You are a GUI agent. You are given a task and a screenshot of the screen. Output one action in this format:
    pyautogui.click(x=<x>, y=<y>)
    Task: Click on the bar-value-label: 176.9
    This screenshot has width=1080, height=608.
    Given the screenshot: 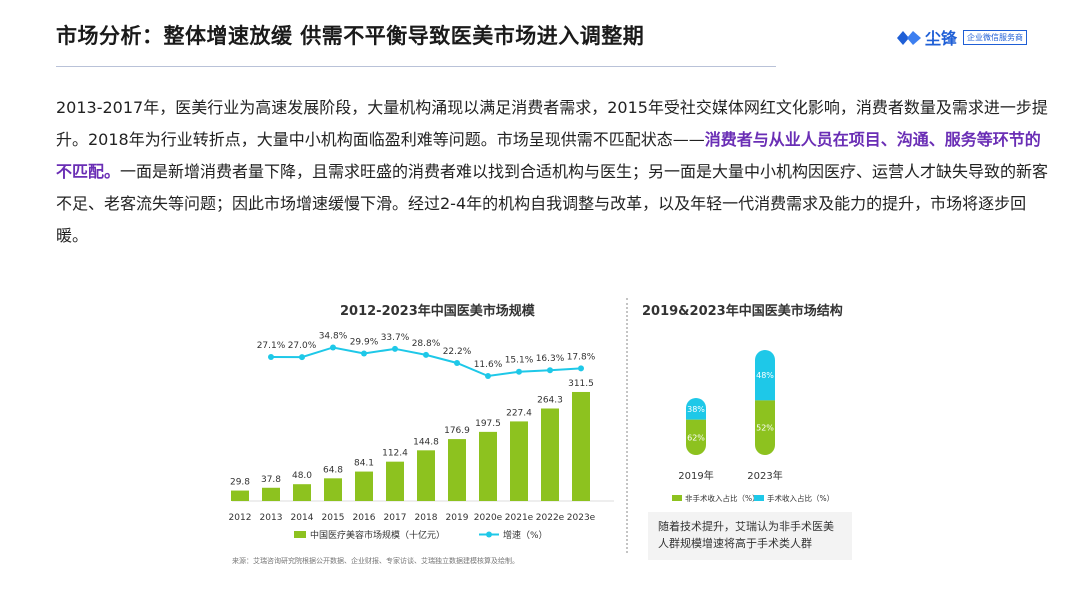 What is the action you would take?
    pyautogui.click(x=457, y=431)
    